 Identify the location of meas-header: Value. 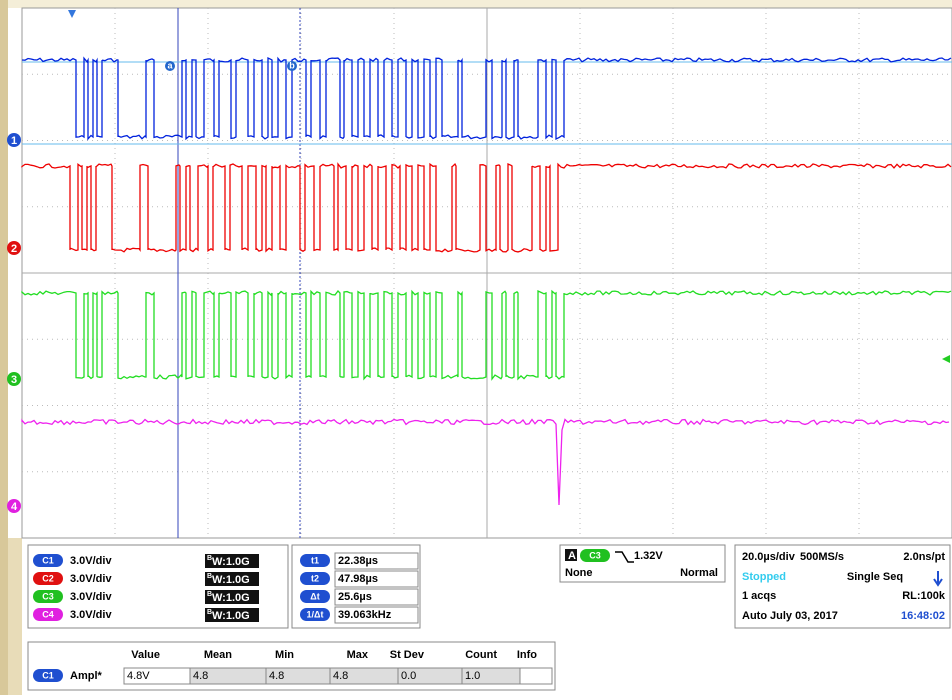
(145, 655).